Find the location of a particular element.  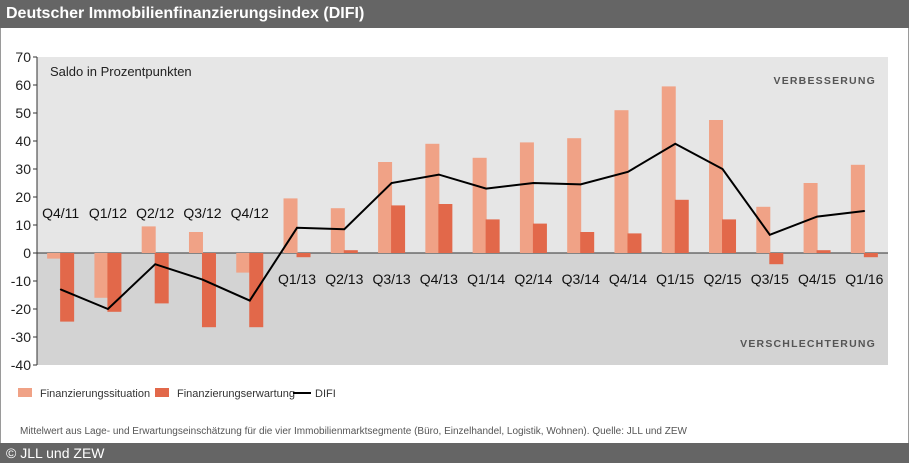

category-label-Q3/13: Q3/13 is located at coordinates (392, 279).